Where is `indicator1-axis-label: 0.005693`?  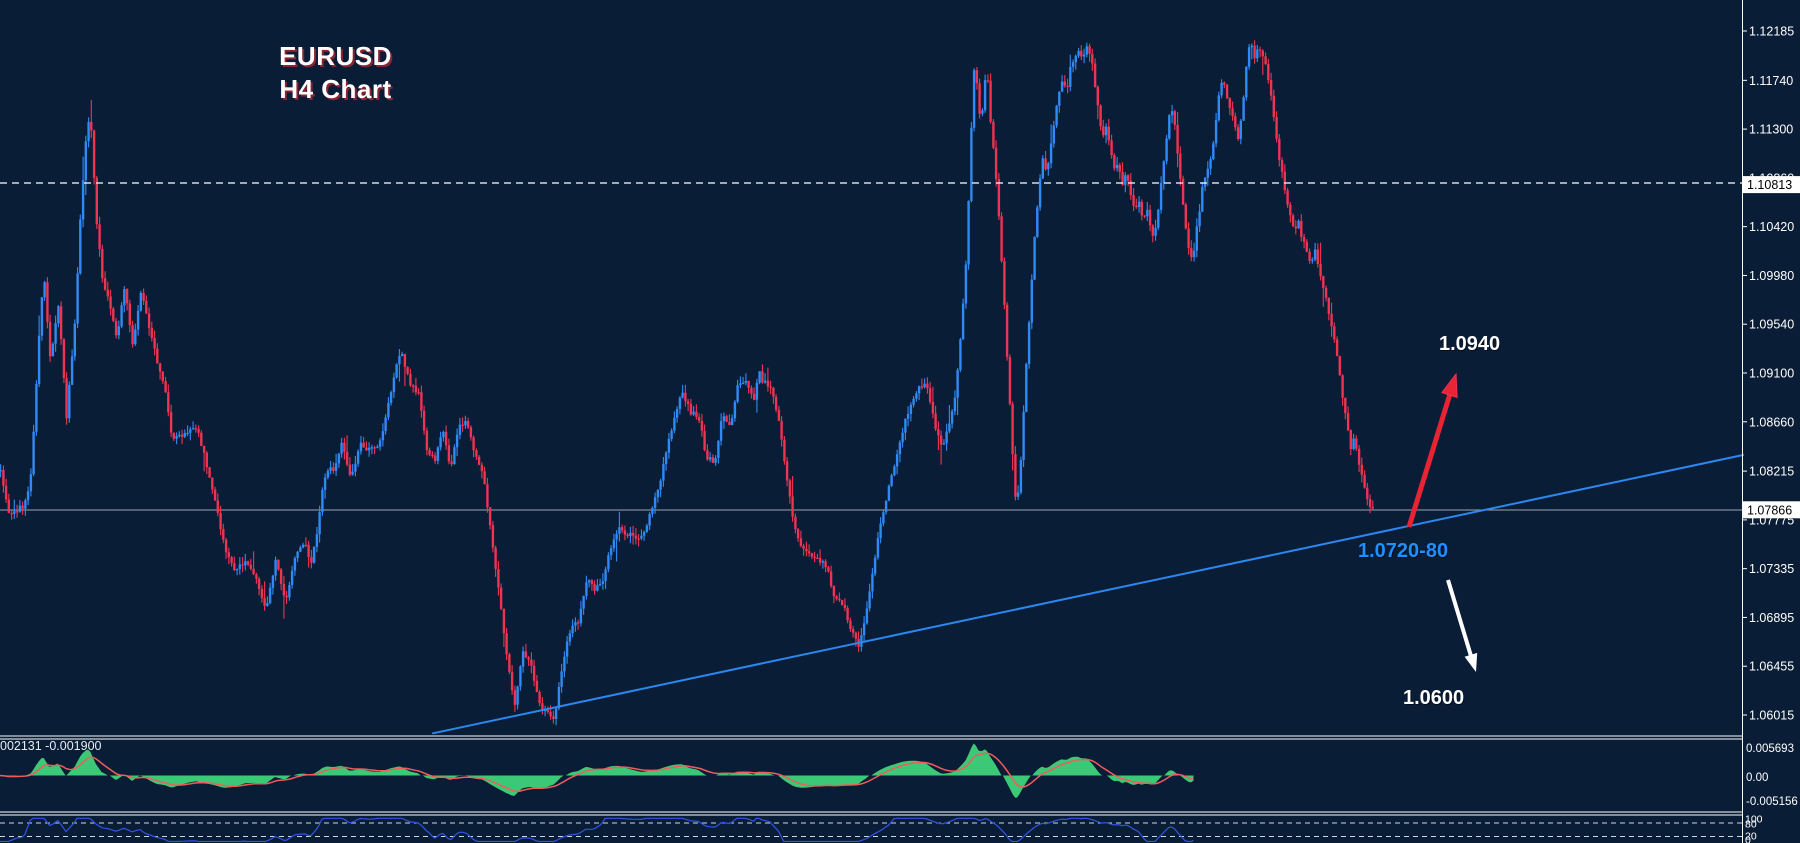 indicator1-axis-label: 0.005693 is located at coordinates (1770, 749).